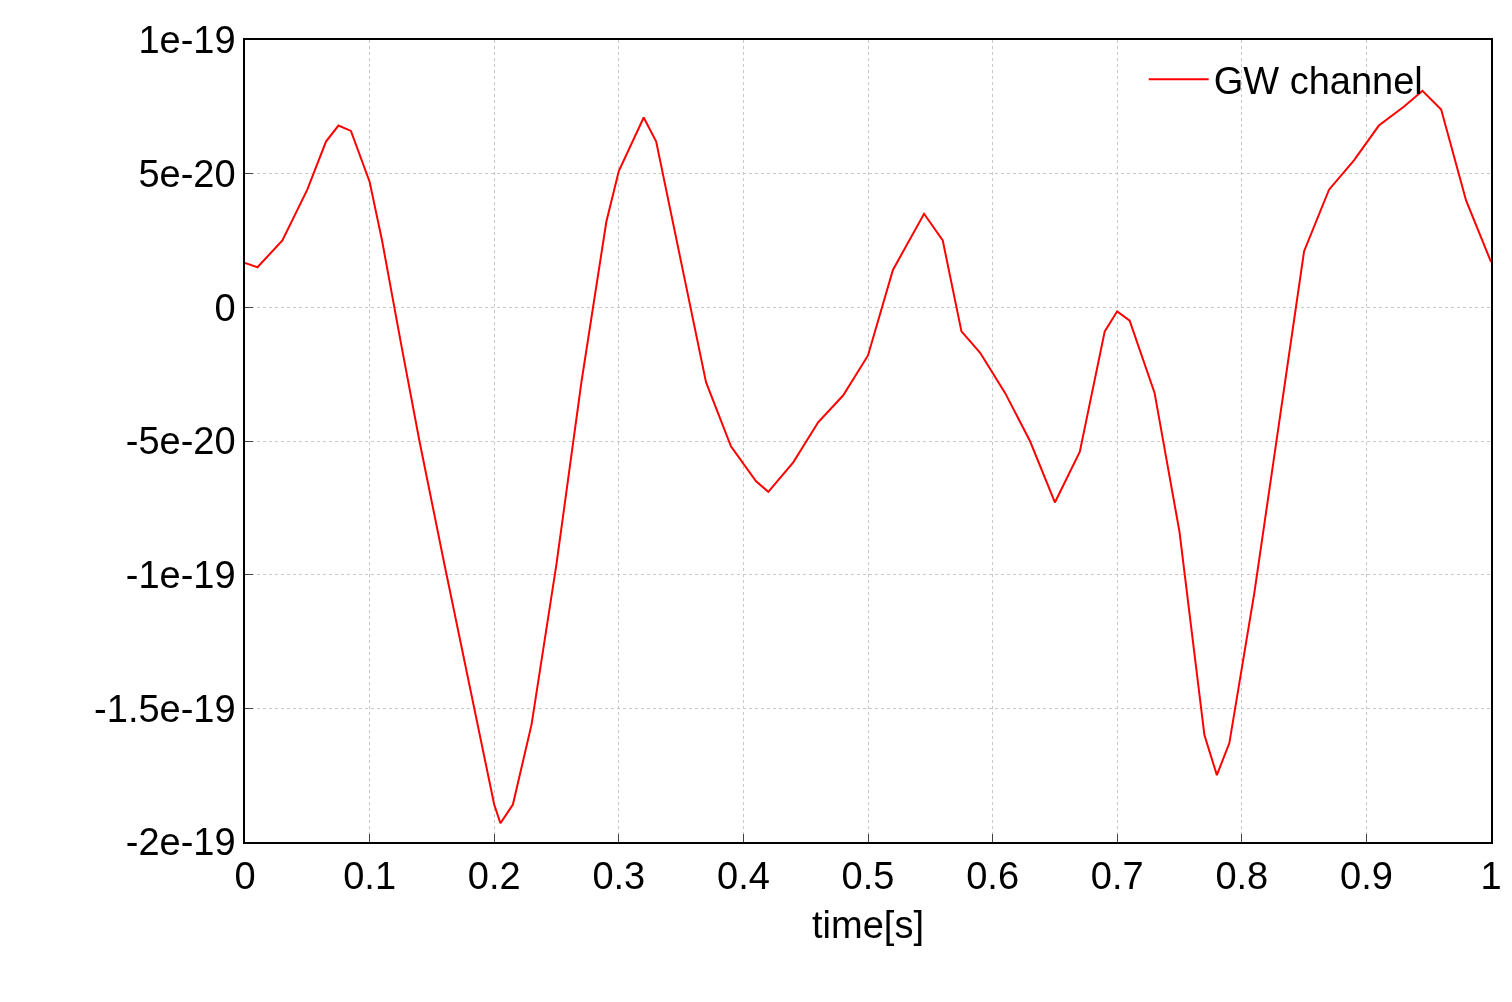 This screenshot has width=1512, height=1002. What do you see at coordinates (619, 876) in the screenshot?
I see `x-tick-label: 0.3` at bounding box center [619, 876].